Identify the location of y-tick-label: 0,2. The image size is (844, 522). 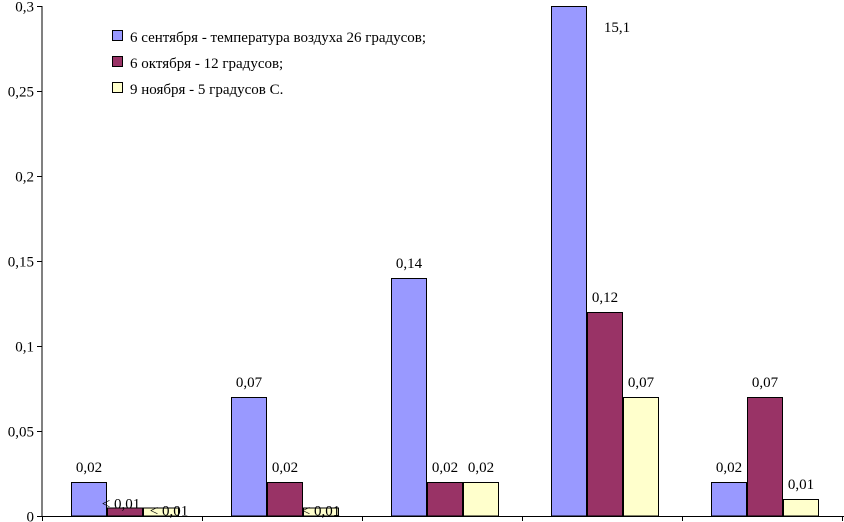
(24, 178).